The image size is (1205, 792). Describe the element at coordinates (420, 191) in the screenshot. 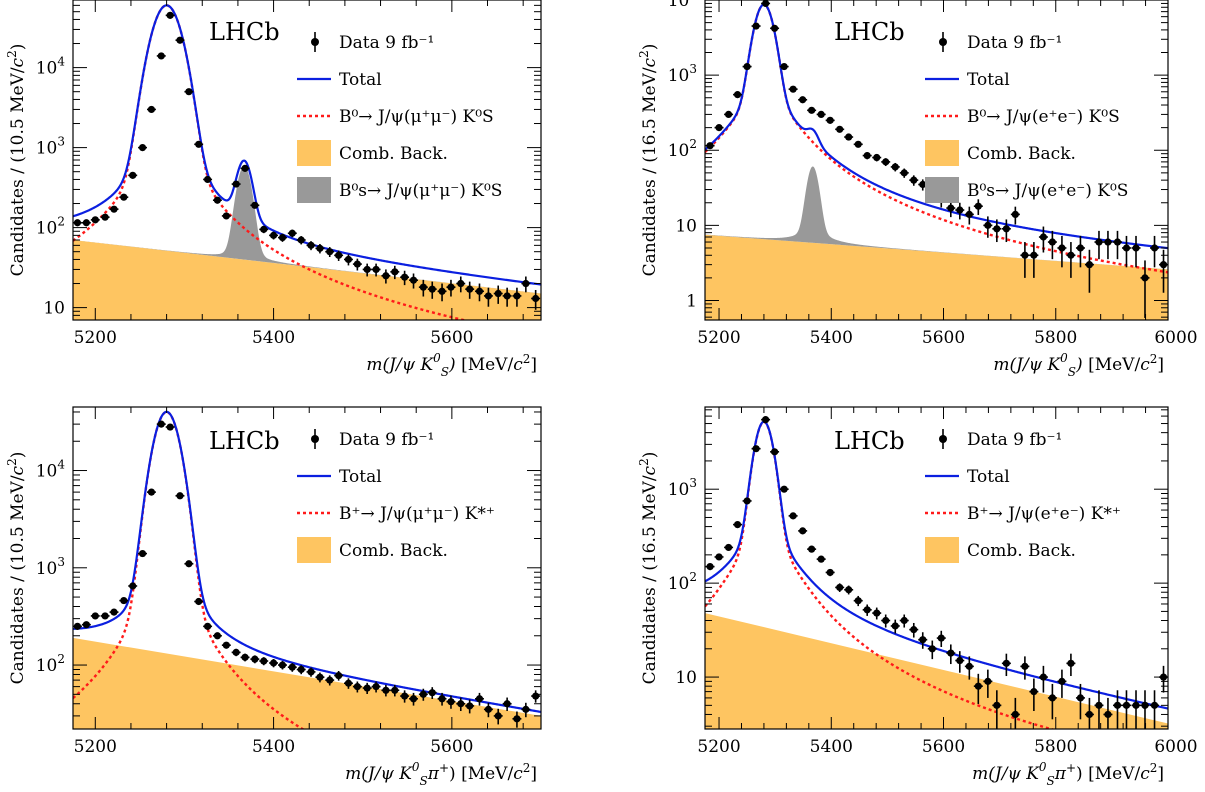

I see `legend-label: B⁰s→ J/ψ(μ⁺μ⁻) K⁰S` at that location.